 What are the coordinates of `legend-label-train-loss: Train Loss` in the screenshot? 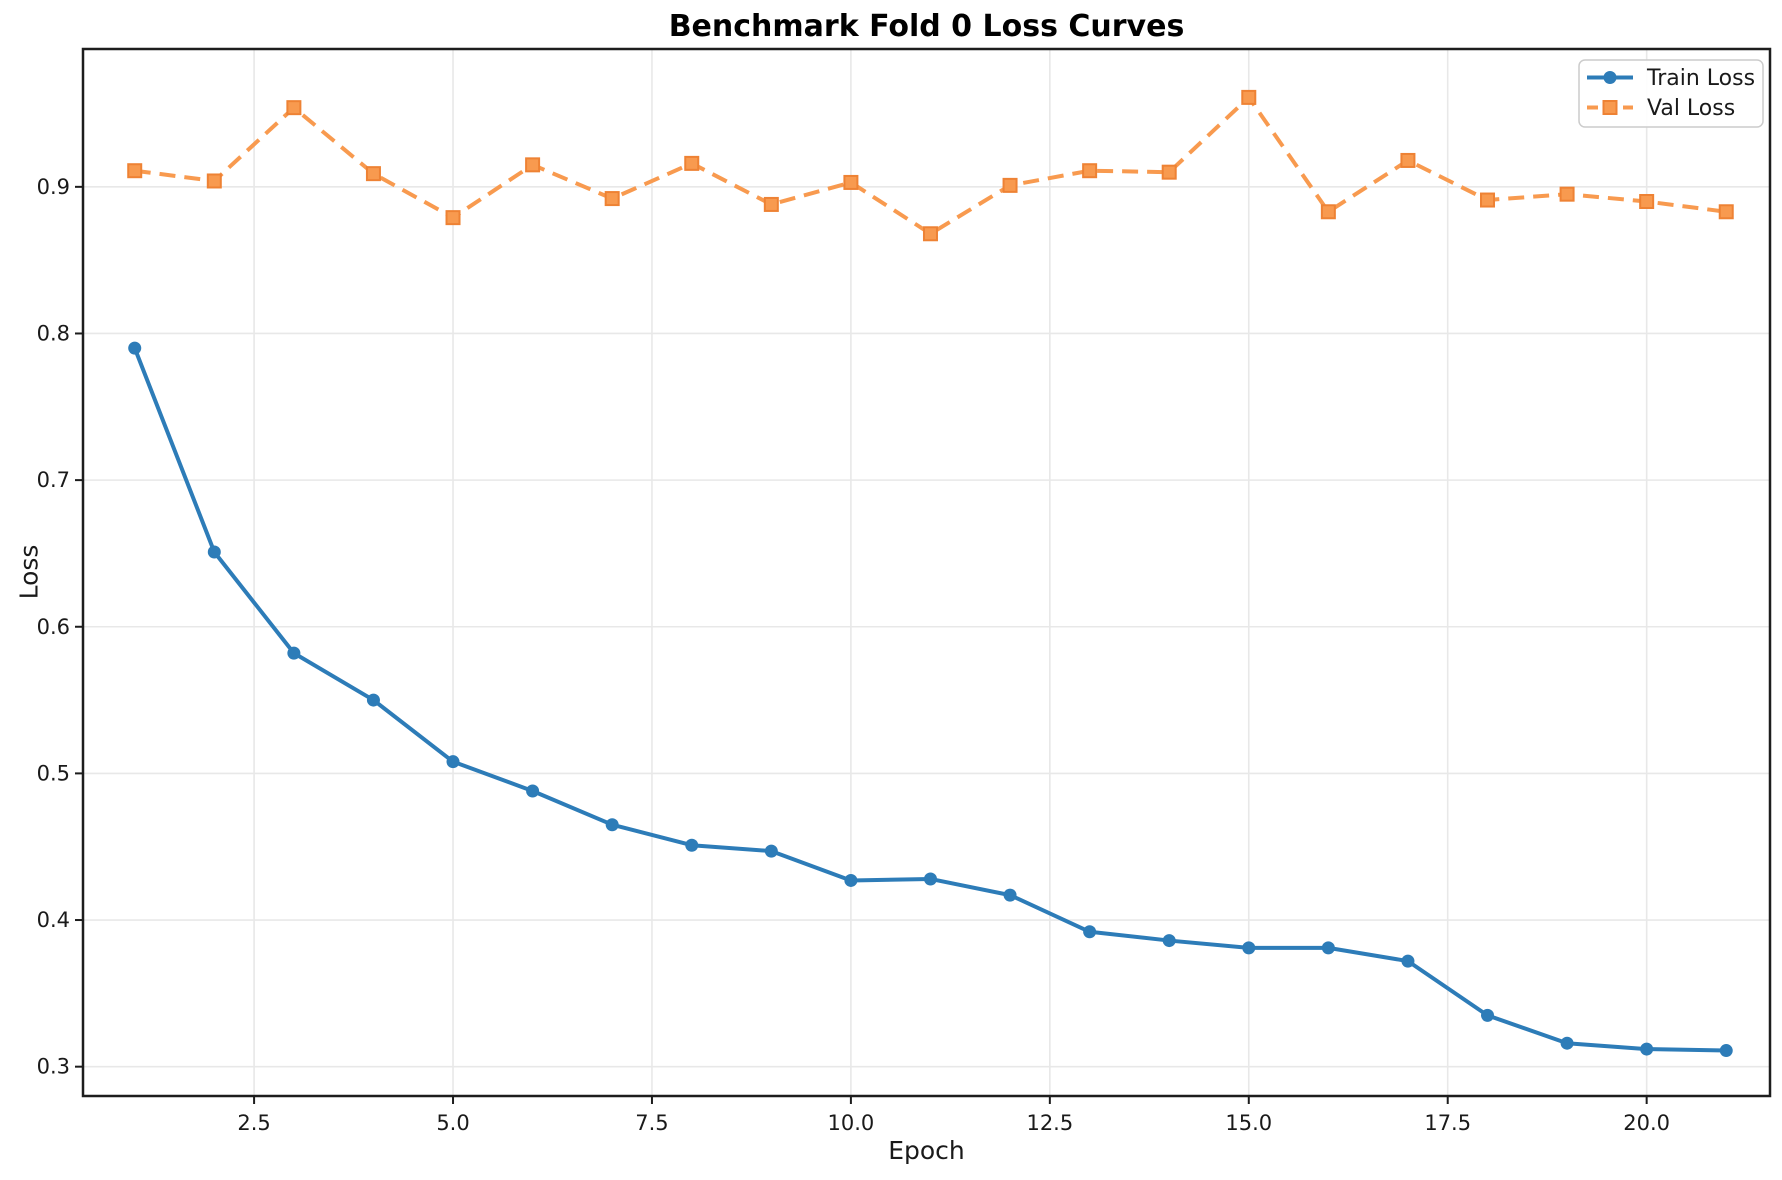 It's located at (1700, 78).